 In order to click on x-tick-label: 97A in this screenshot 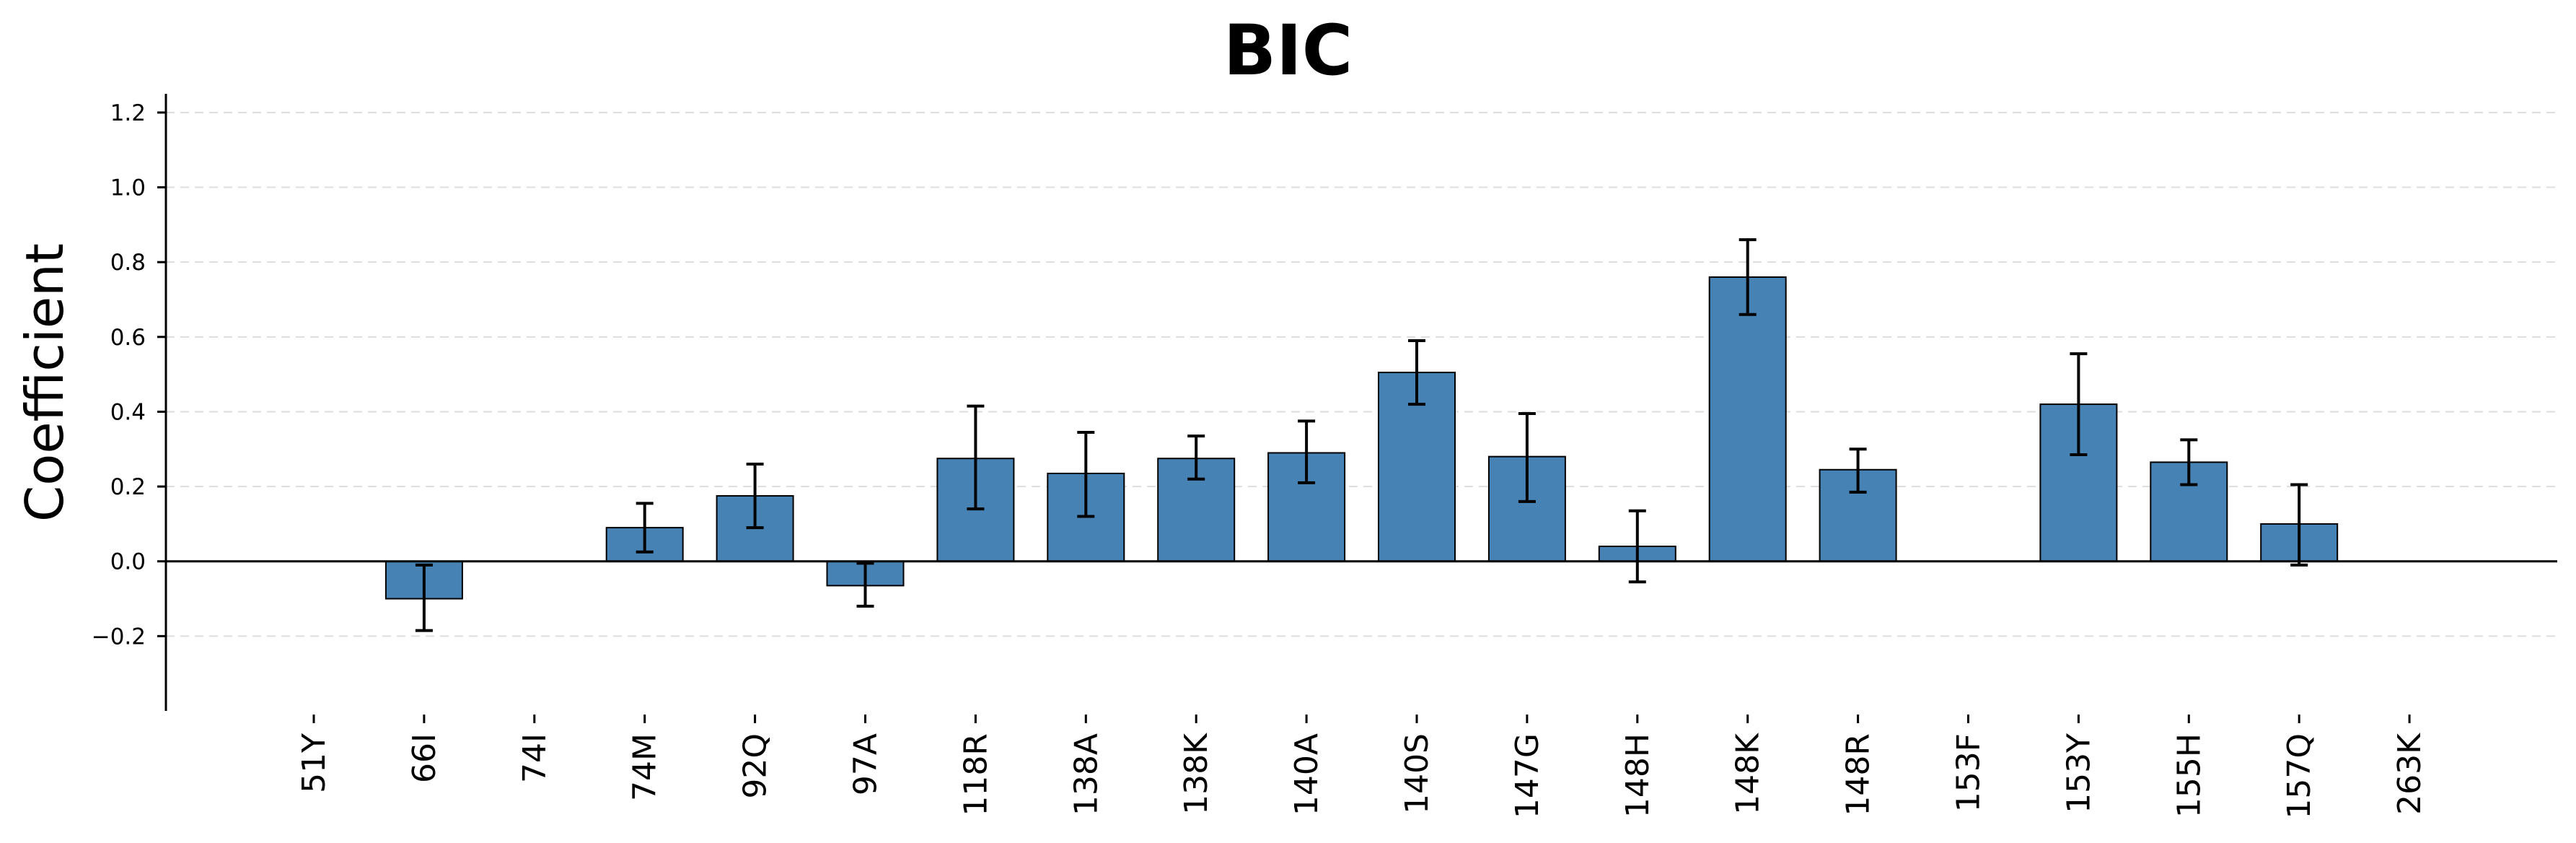, I will do `click(866, 764)`.